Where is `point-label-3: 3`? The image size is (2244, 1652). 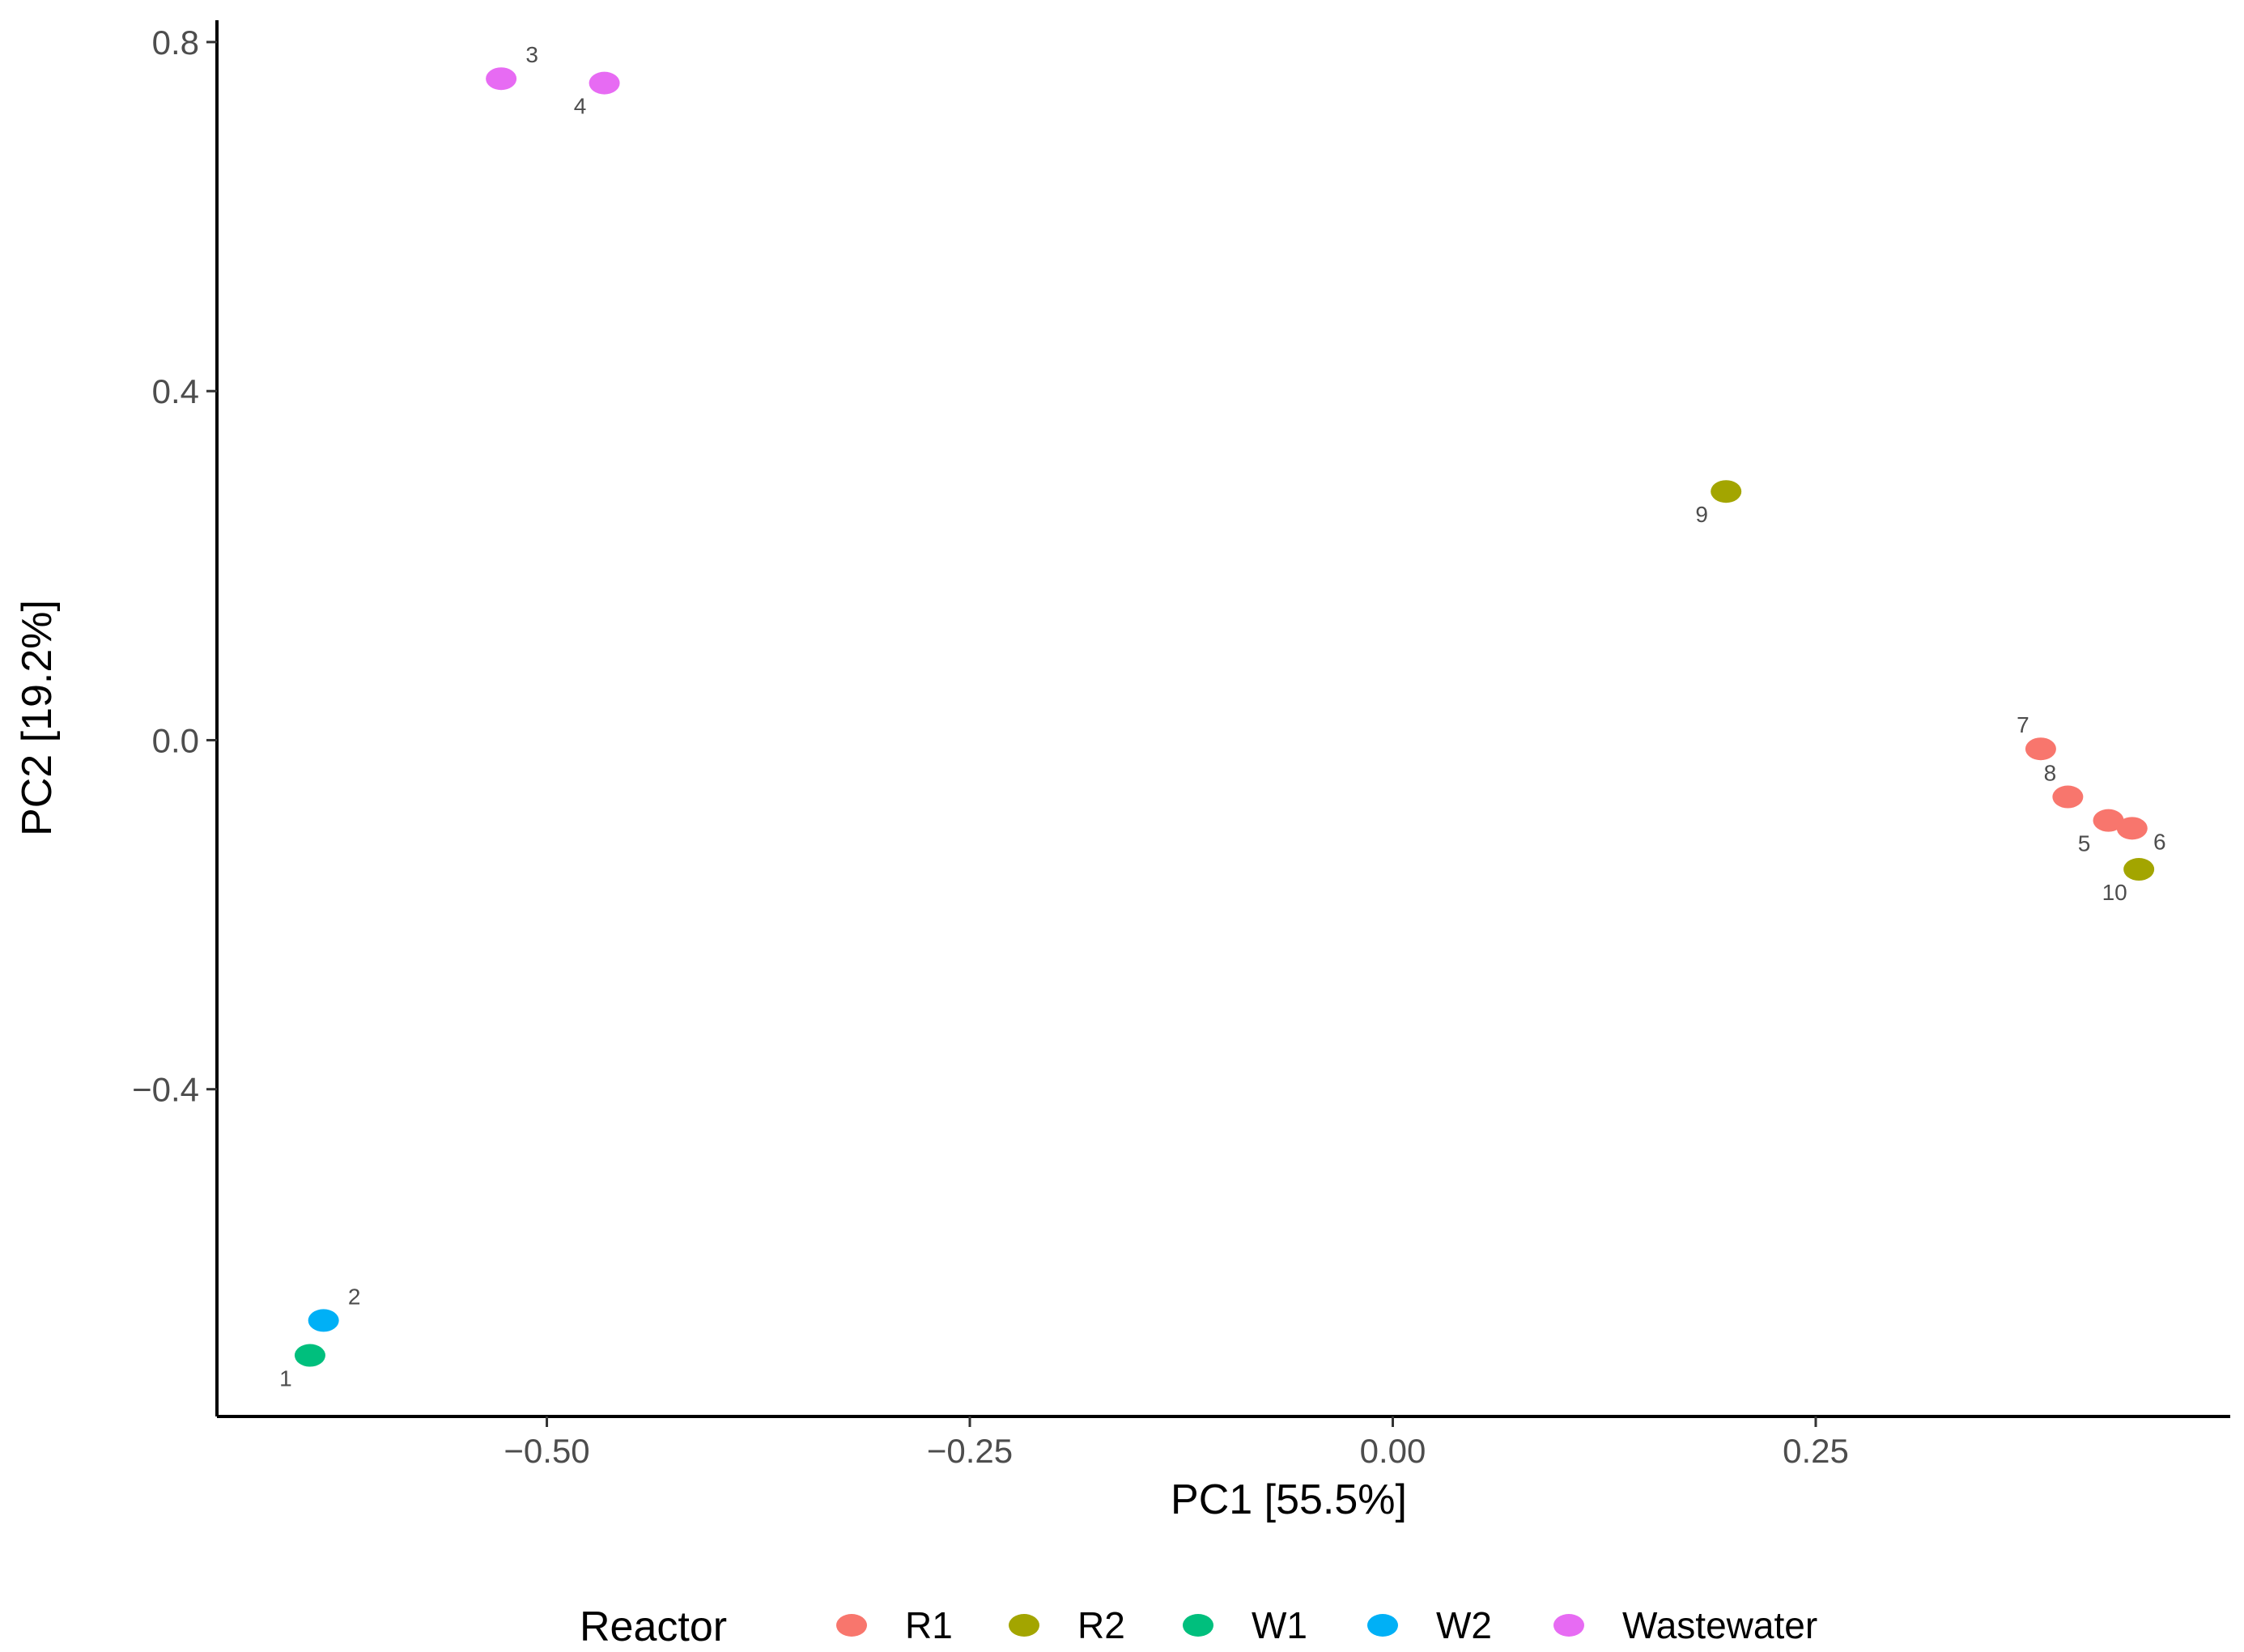
point-label-3: 3 is located at coordinates (531, 54).